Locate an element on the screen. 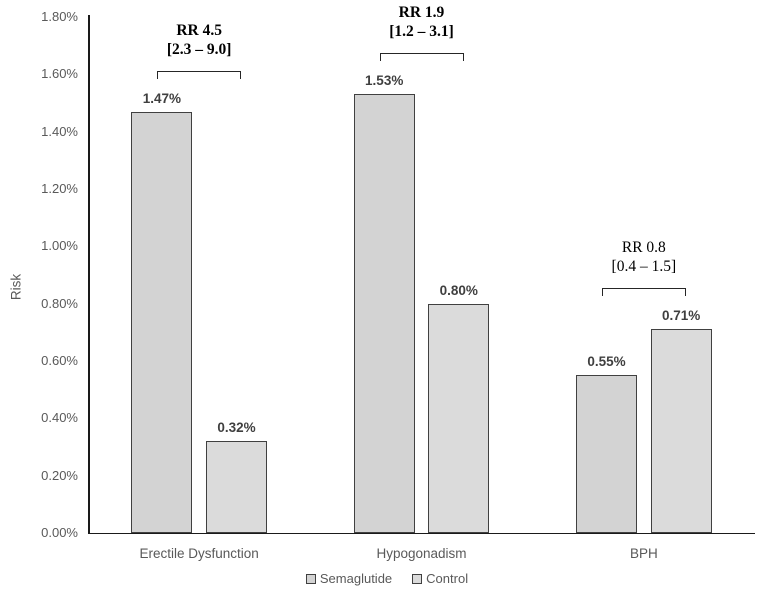  rr-annotation-2: RR 0.8 [0.4 – 1.5] is located at coordinates (644, 257).